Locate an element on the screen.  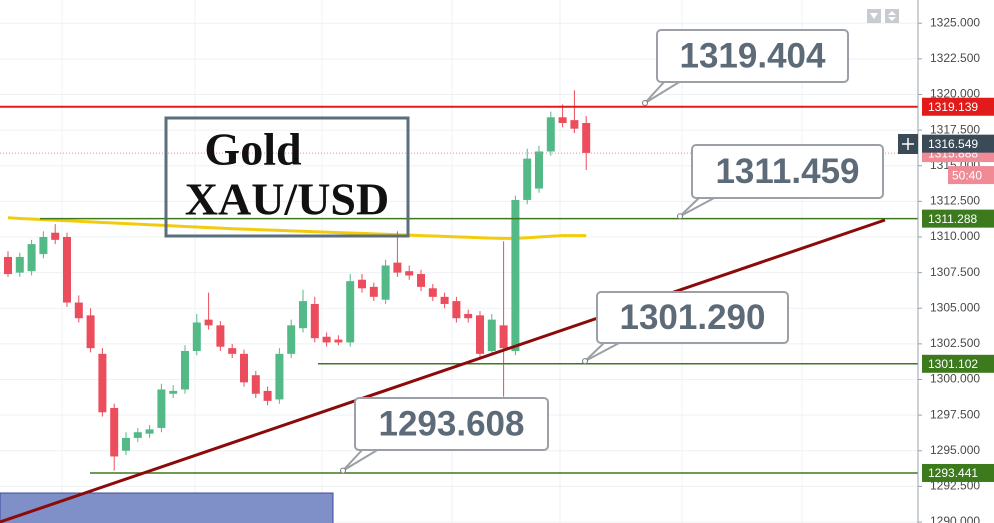
y-tick-label: 1325.000 is located at coordinates (955, 22).